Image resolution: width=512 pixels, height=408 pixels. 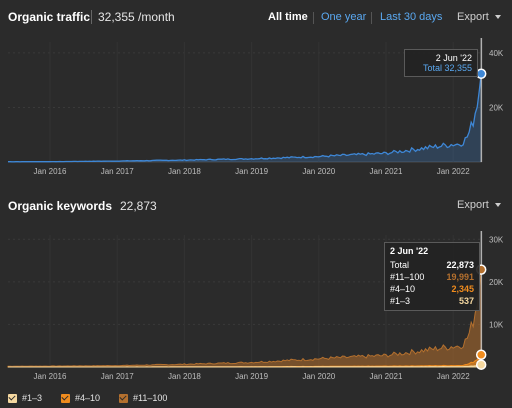 I want to click on keywords-export-button: Export, so click(x=479, y=205).